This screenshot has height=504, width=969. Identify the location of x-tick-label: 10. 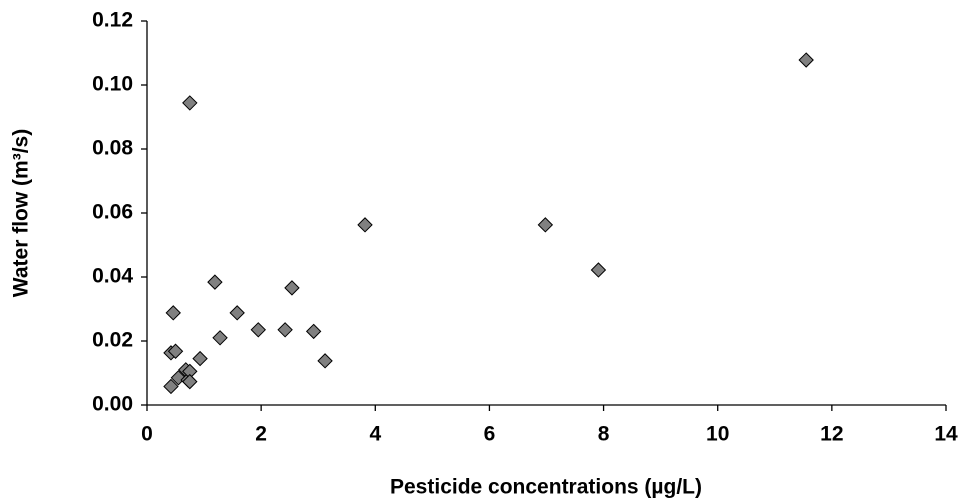
(717, 434).